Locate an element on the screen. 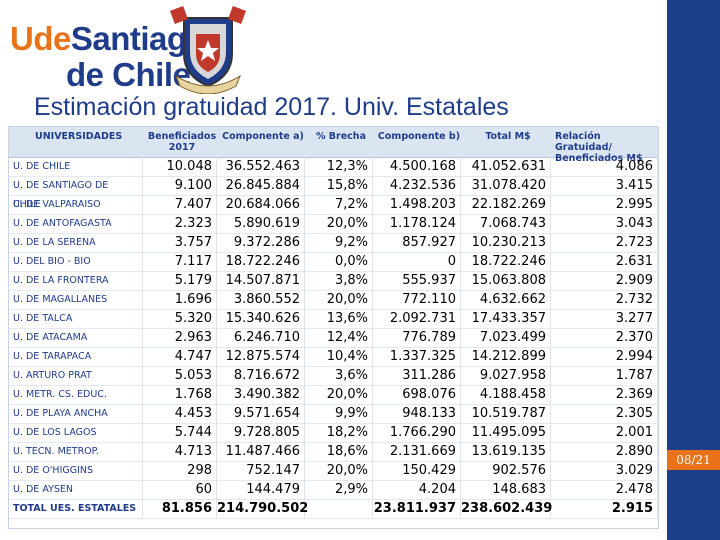 Image resolution: width=720 pixels, height=540 pixels. page-number: 08/21 is located at coordinates (693, 460).